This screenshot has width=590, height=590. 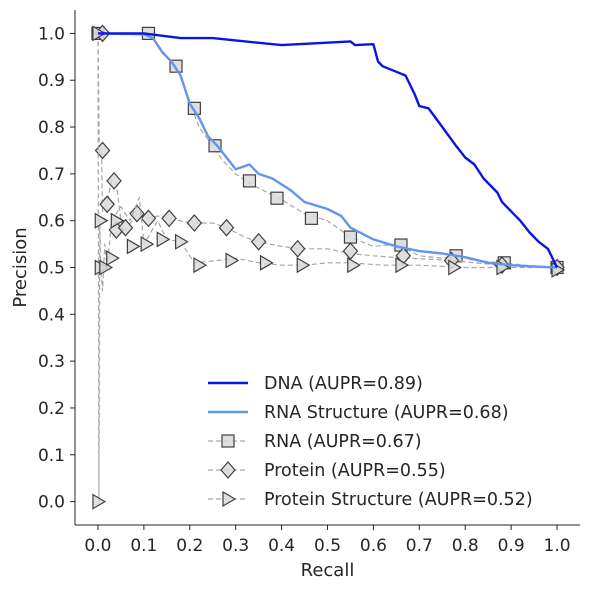 I want to click on x-tick-label: 0.1, so click(x=143, y=546).